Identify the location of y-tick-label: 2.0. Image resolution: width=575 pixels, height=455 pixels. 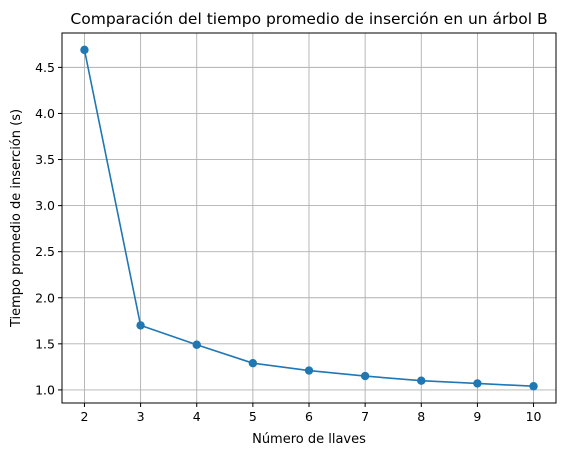
(45, 297).